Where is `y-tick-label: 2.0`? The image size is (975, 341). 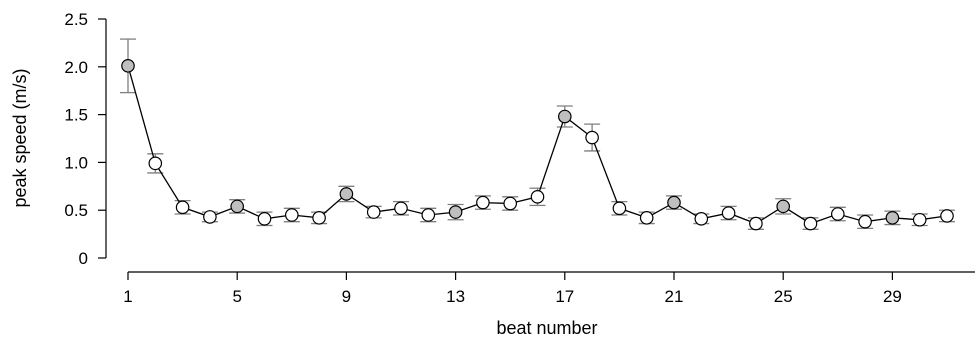 y-tick-label: 2.0 is located at coordinates (76, 67).